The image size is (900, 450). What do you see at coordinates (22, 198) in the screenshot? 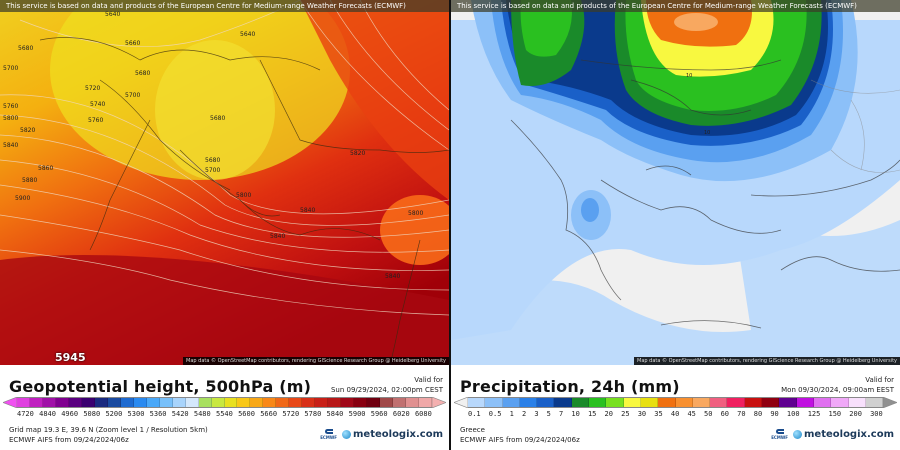
I see `svg-text: 5900` at bounding box center [22, 198].